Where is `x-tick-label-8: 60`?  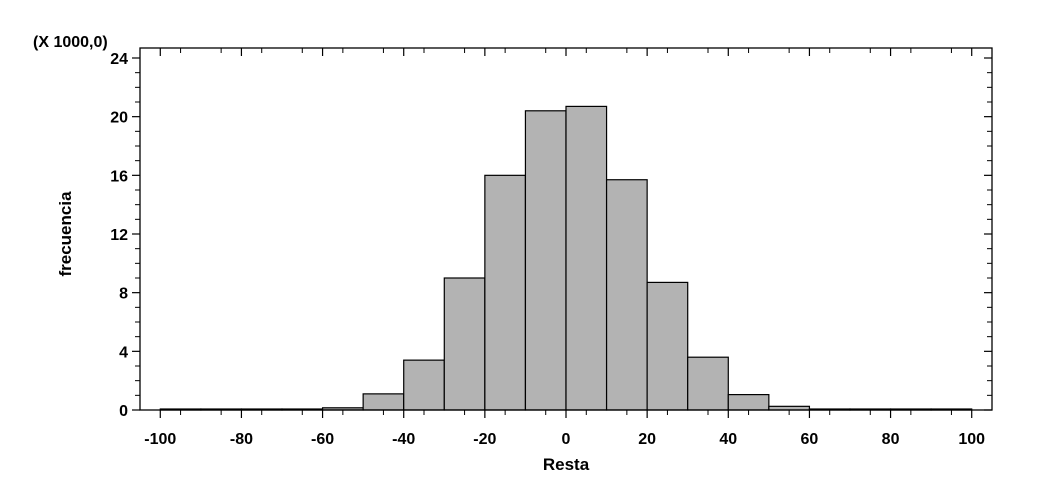
x-tick-label-8: 60 is located at coordinates (810, 439).